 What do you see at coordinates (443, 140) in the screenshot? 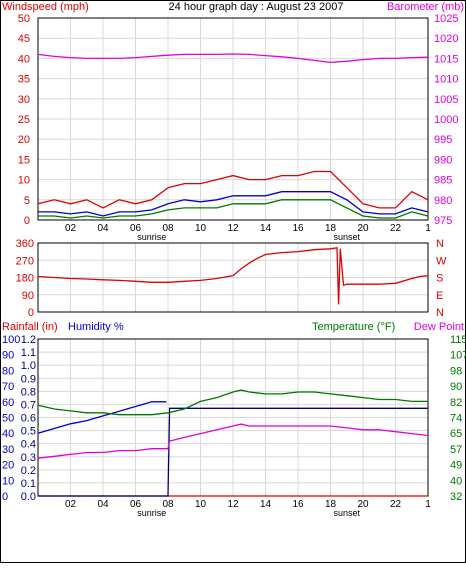
I see `barometer-tick-label: 995` at bounding box center [443, 140].